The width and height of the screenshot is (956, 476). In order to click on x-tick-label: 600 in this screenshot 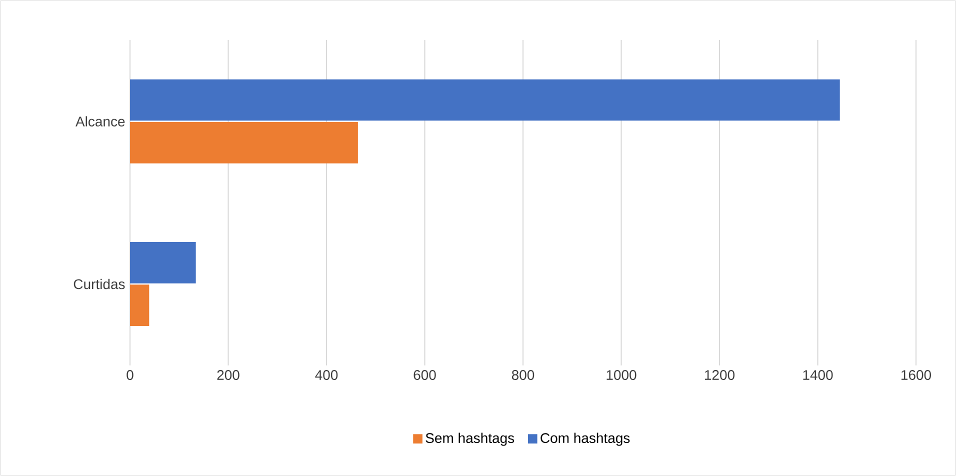, I will do `click(425, 375)`.